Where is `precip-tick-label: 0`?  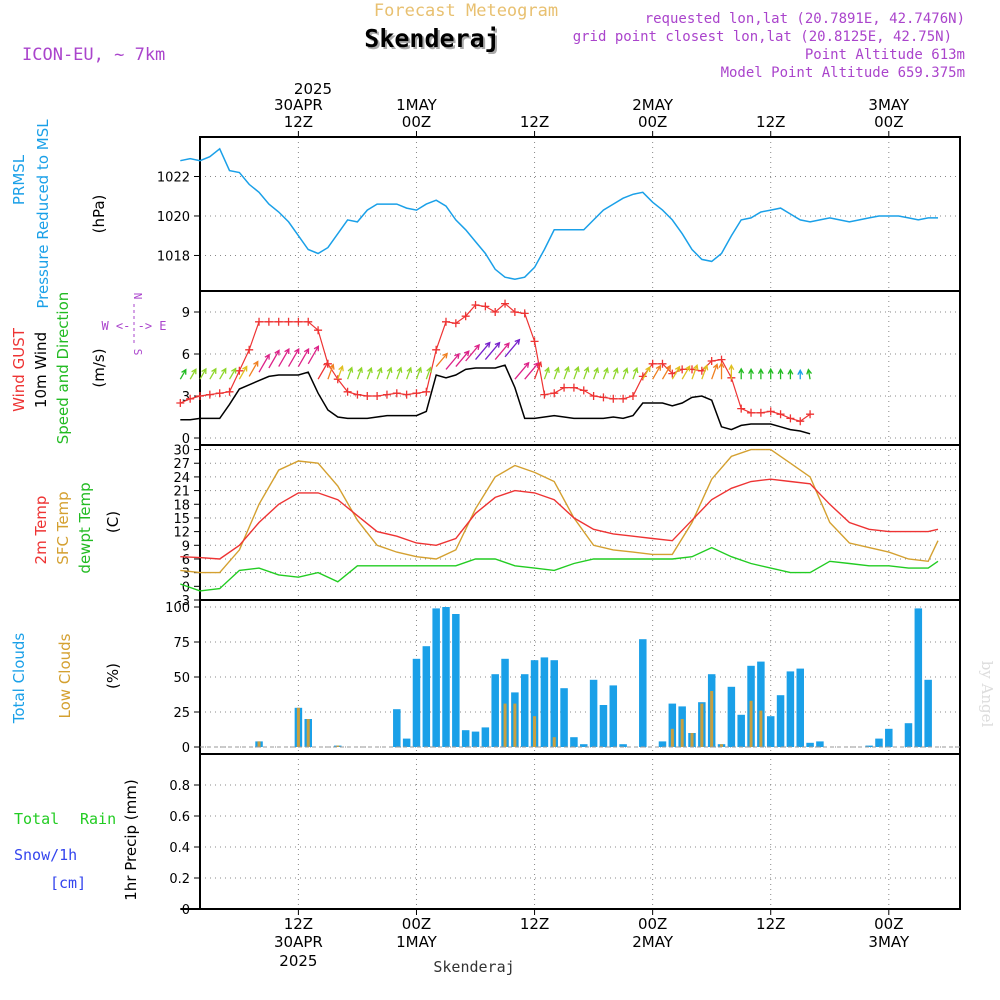
precip-tick-label: 0 is located at coordinates (186, 910).